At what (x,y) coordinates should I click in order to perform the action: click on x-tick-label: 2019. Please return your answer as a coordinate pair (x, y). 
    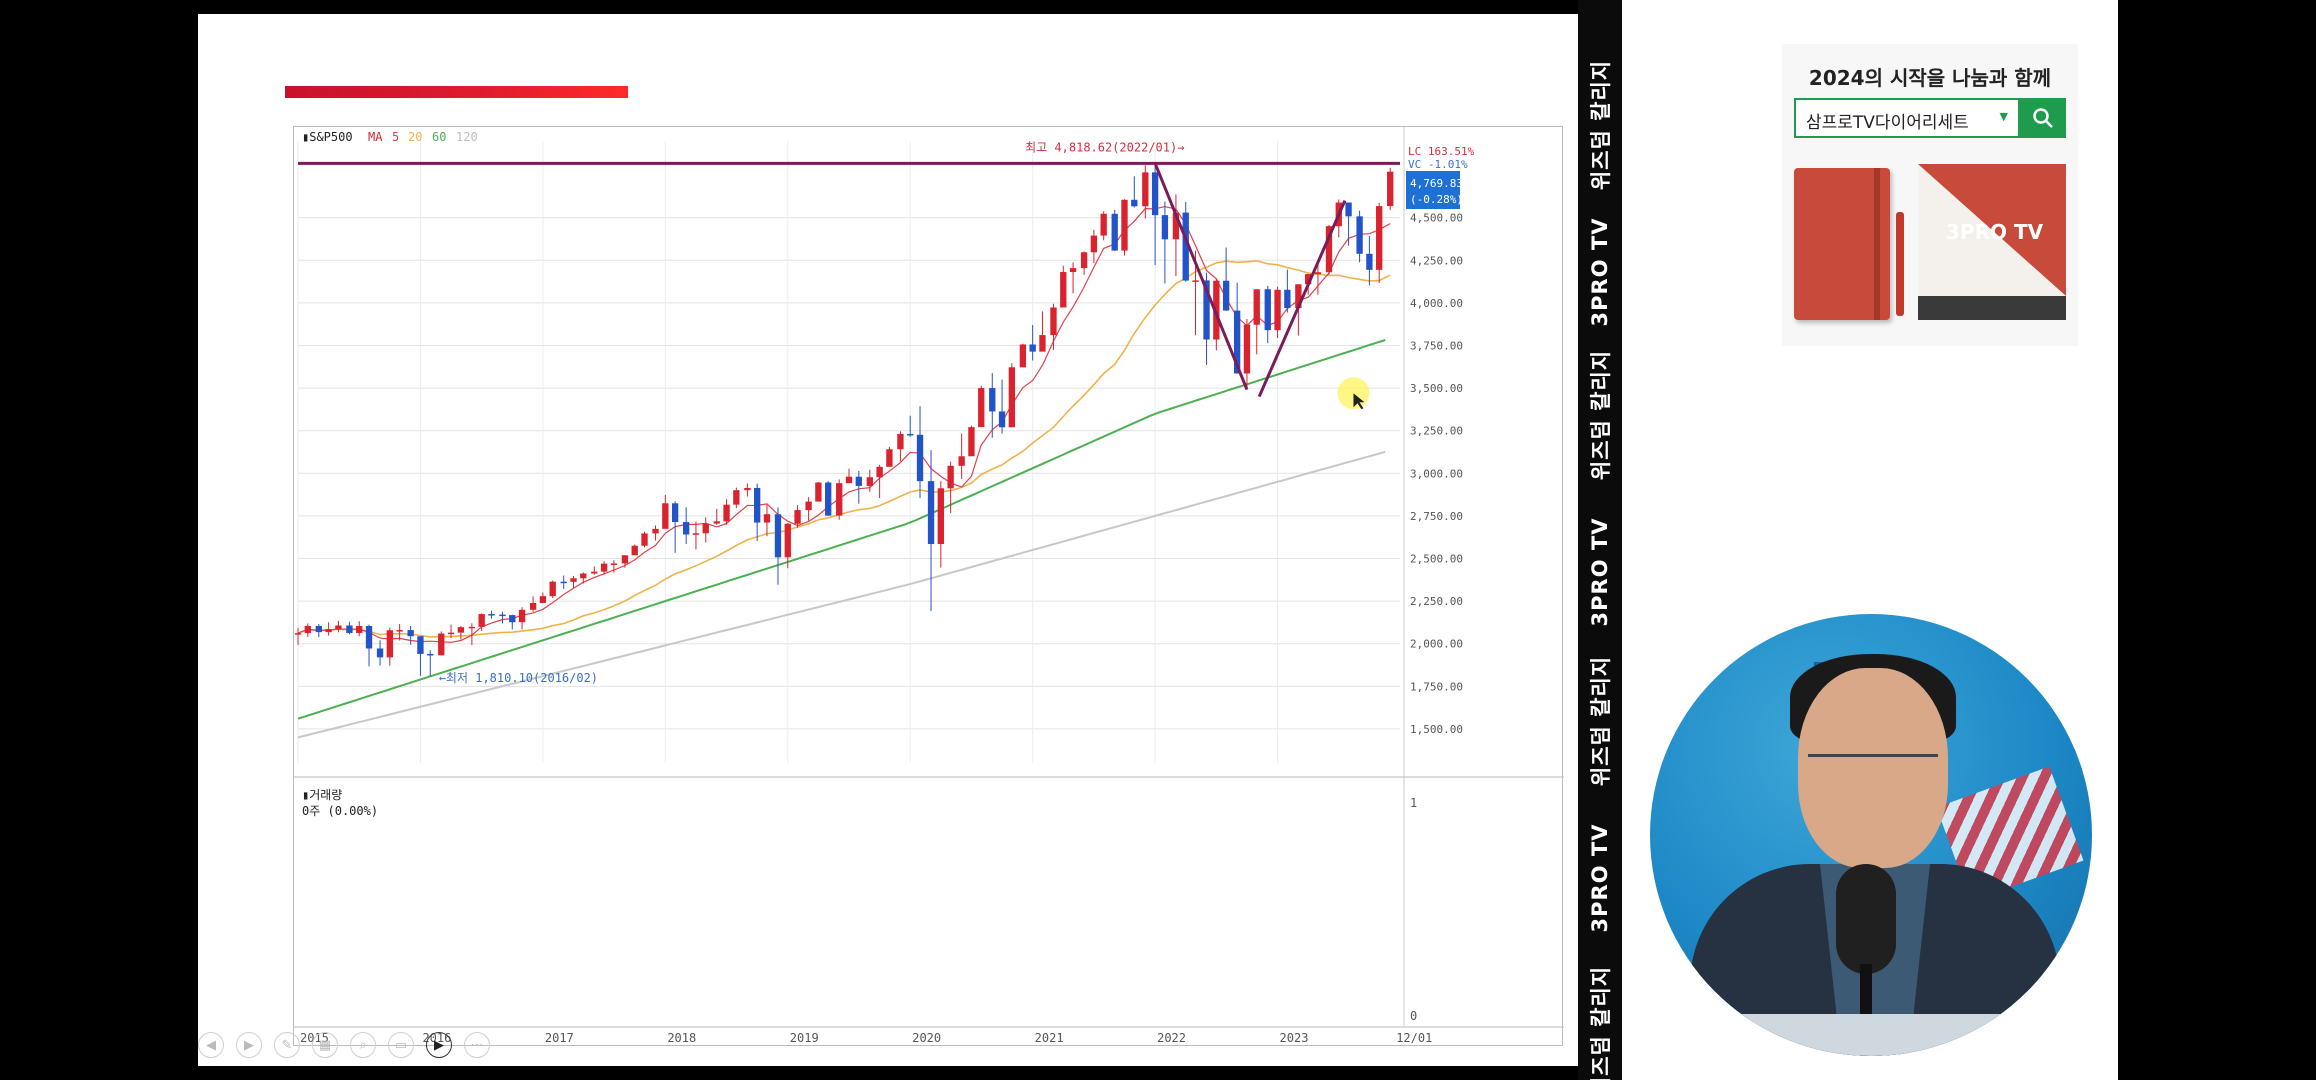
    Looking at the image, I should click on (804, 1038).